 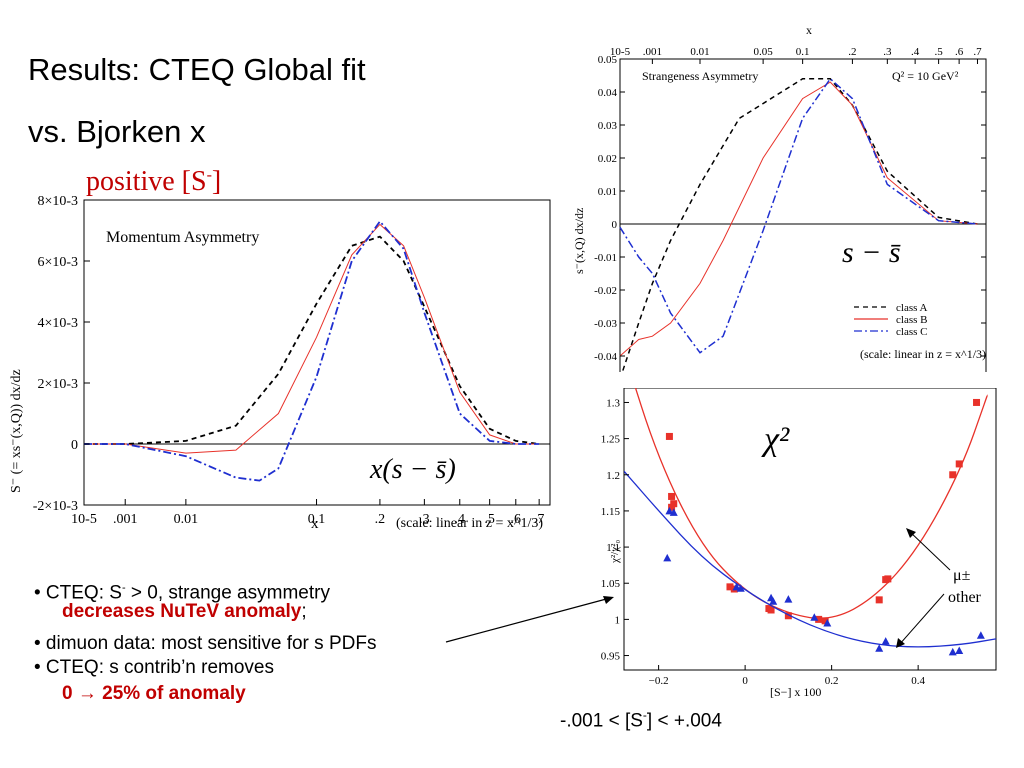 I want to click on chart2-xtick: .2, so click(x=852, y=52).